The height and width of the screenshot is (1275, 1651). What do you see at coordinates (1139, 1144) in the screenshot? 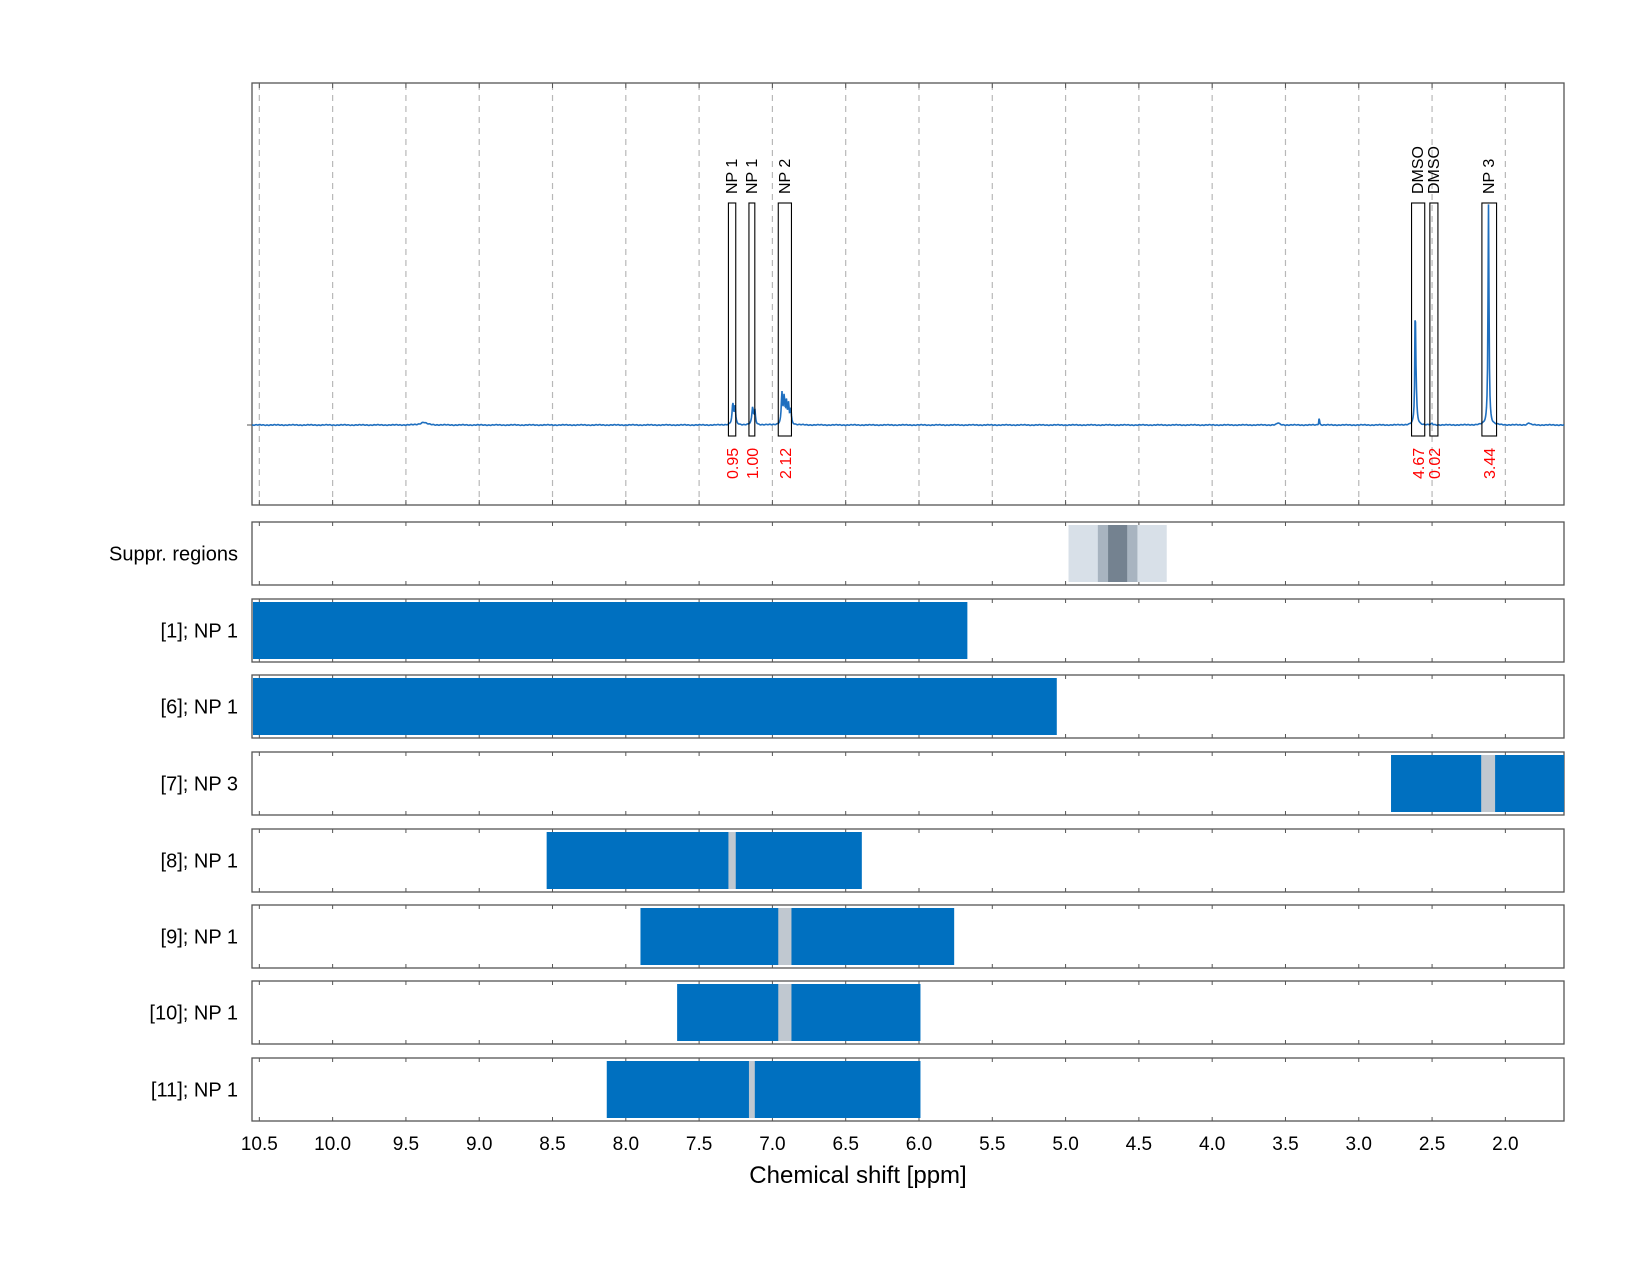
I see `x-tick-label: 4.5` at bounding box center [1139, 1144].